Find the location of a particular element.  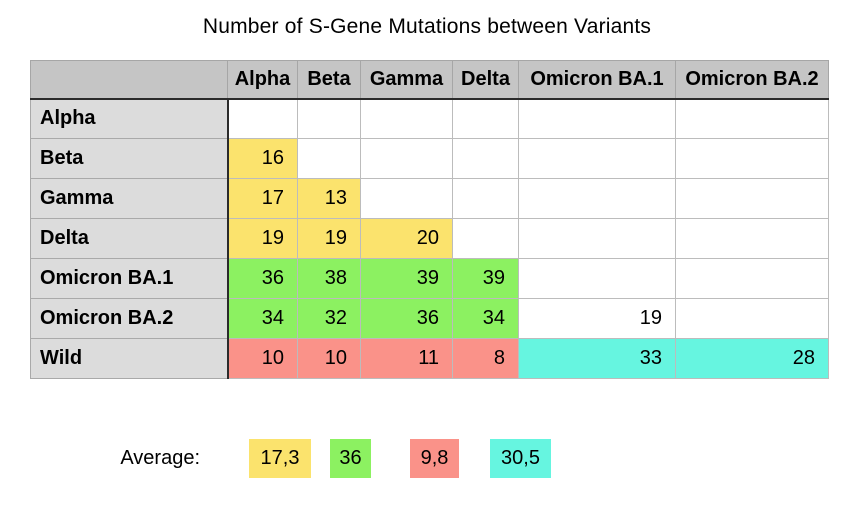

table-cell: 20 is located at coordinates (406, 238).